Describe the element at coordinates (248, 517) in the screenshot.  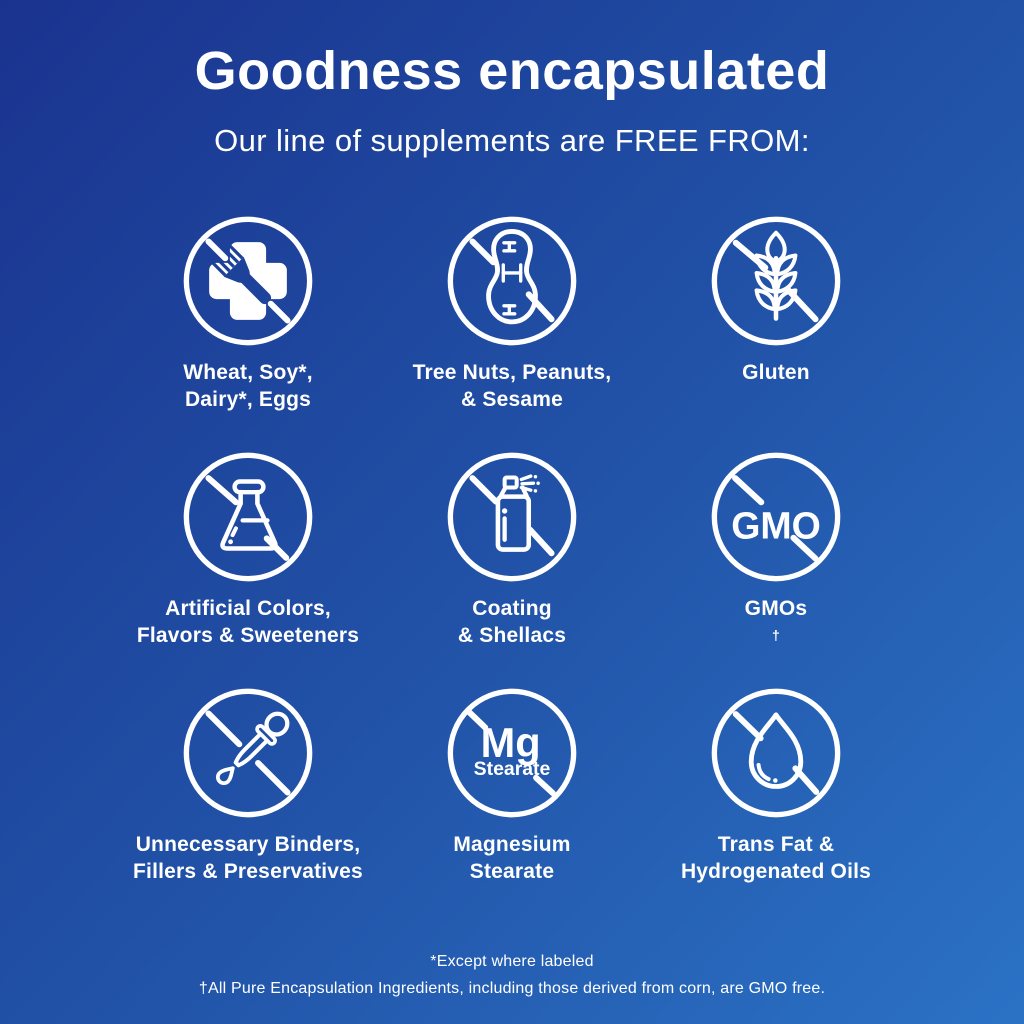
I see `no-flask-icon` at that location.